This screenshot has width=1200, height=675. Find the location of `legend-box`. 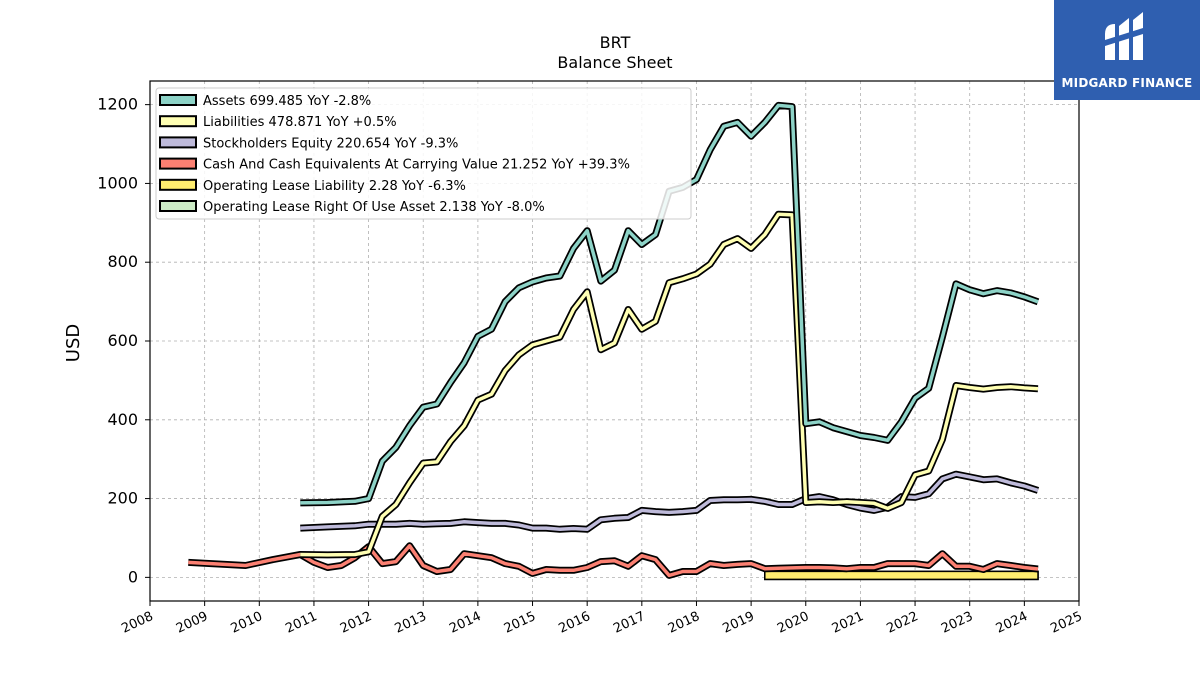

legend-box is located at coordinates (423, 153).